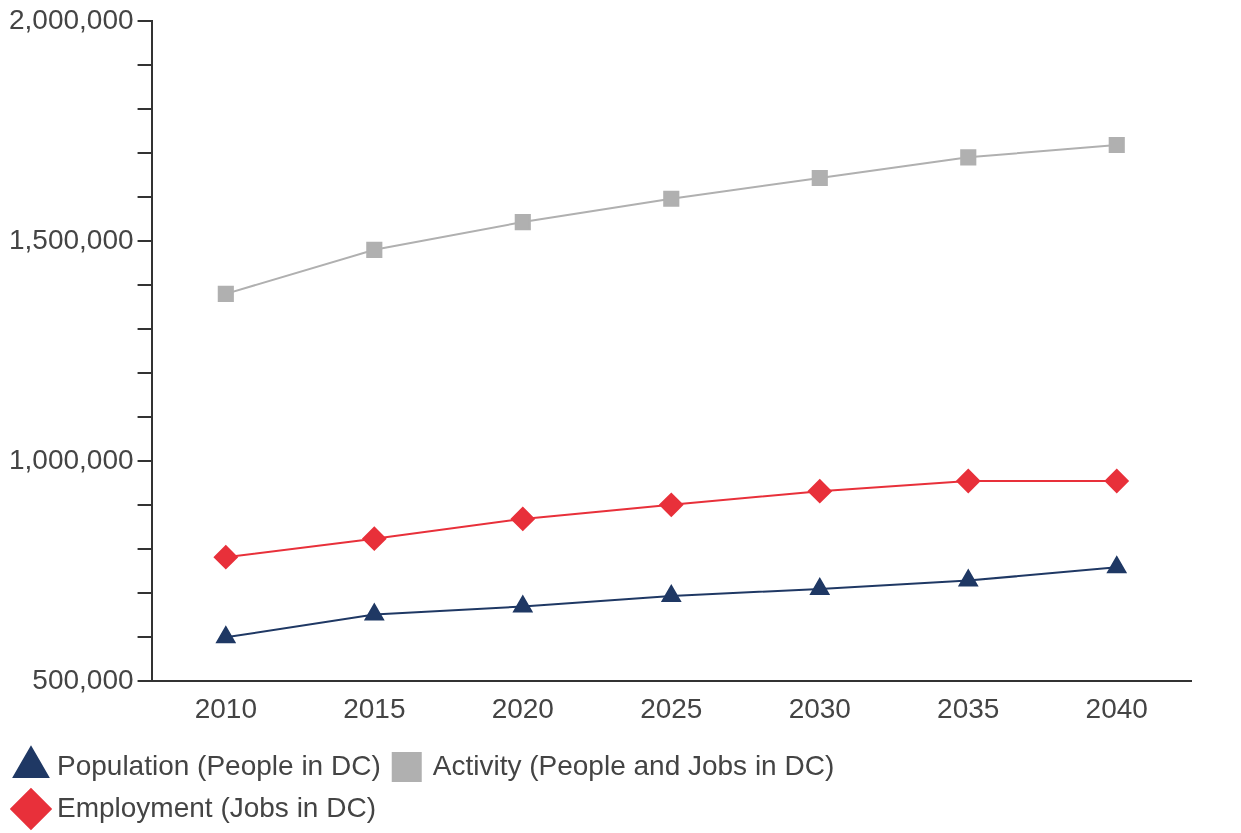  I want to click on x-tick-label: 2010, so click(225, 708).